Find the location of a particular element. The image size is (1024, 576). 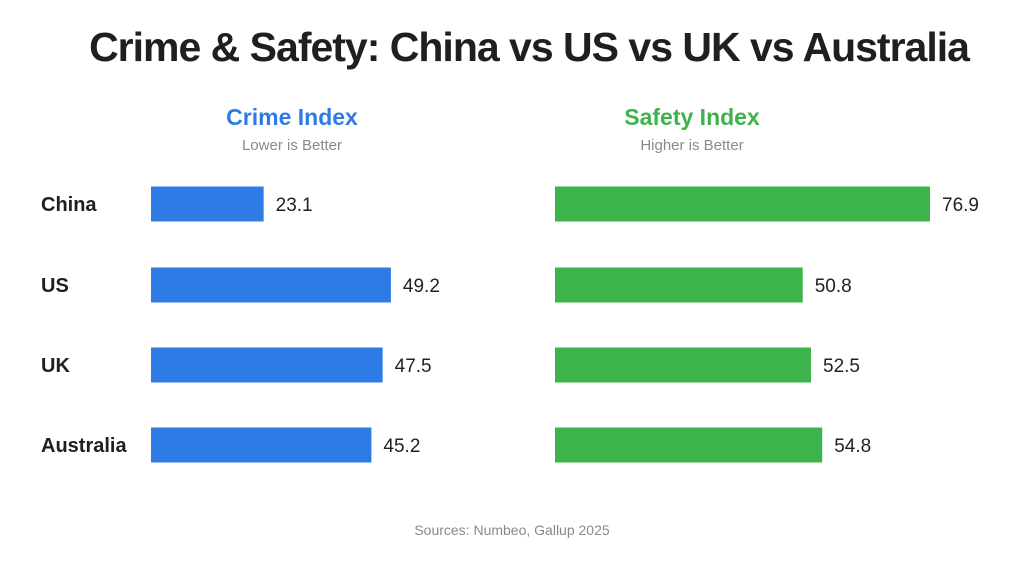

safety-index-subtitle: Higher is Better is located at coordinates (692, 145).